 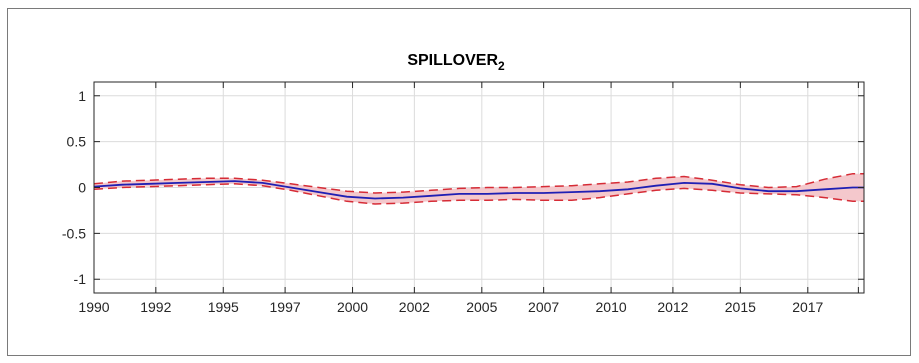 I want to click on x-tick-label: 2002, so click(x=414, y=307).